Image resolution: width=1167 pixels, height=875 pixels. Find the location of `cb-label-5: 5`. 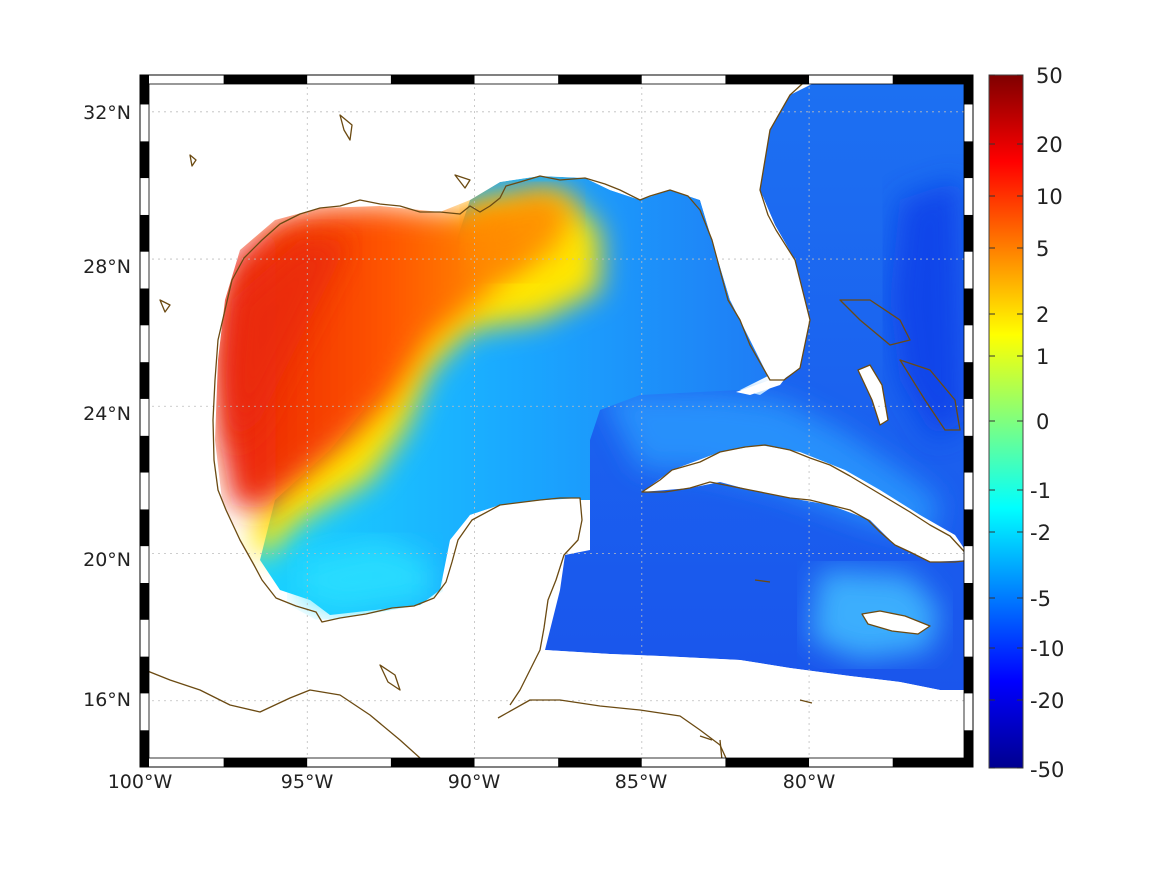

cb-label-5: 5 is located at coordinates (1042, 249).